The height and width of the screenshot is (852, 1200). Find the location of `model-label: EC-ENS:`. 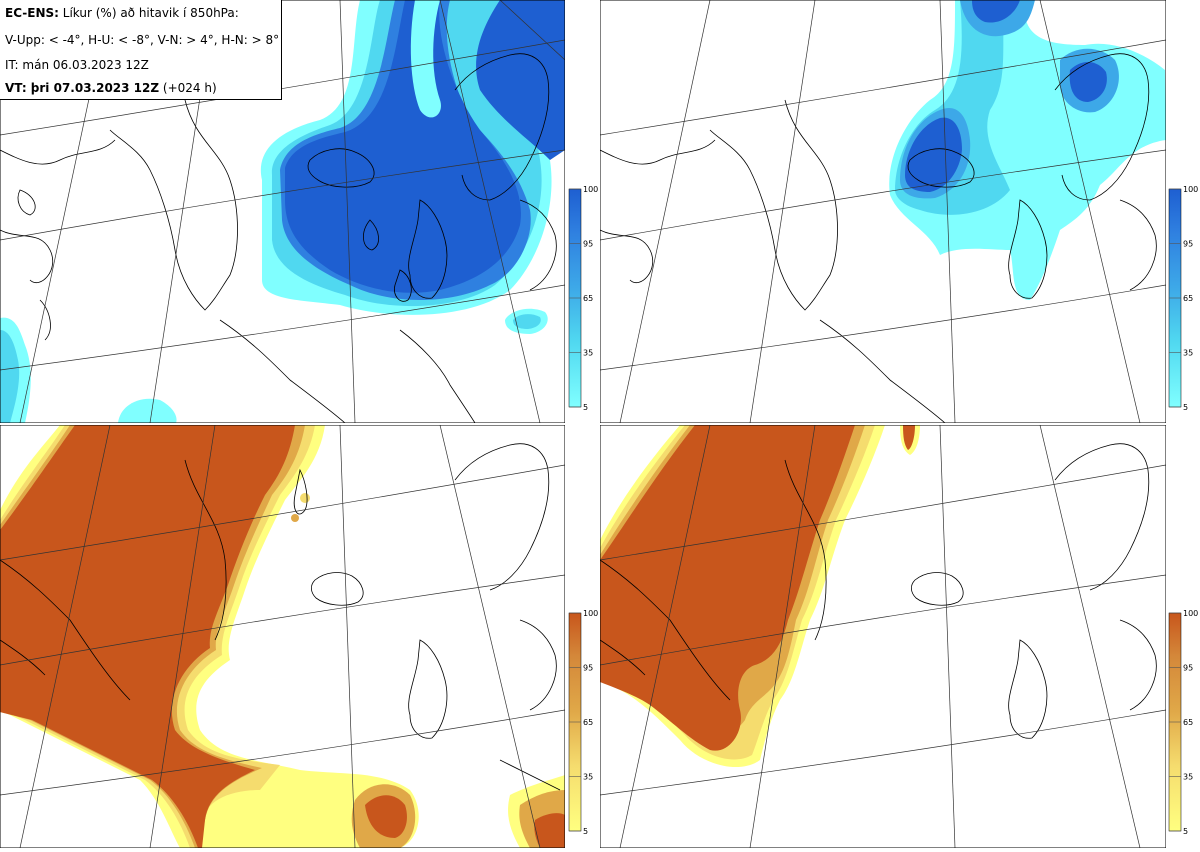

model-label: EC-ENS: is located at coordinates (32, 13).